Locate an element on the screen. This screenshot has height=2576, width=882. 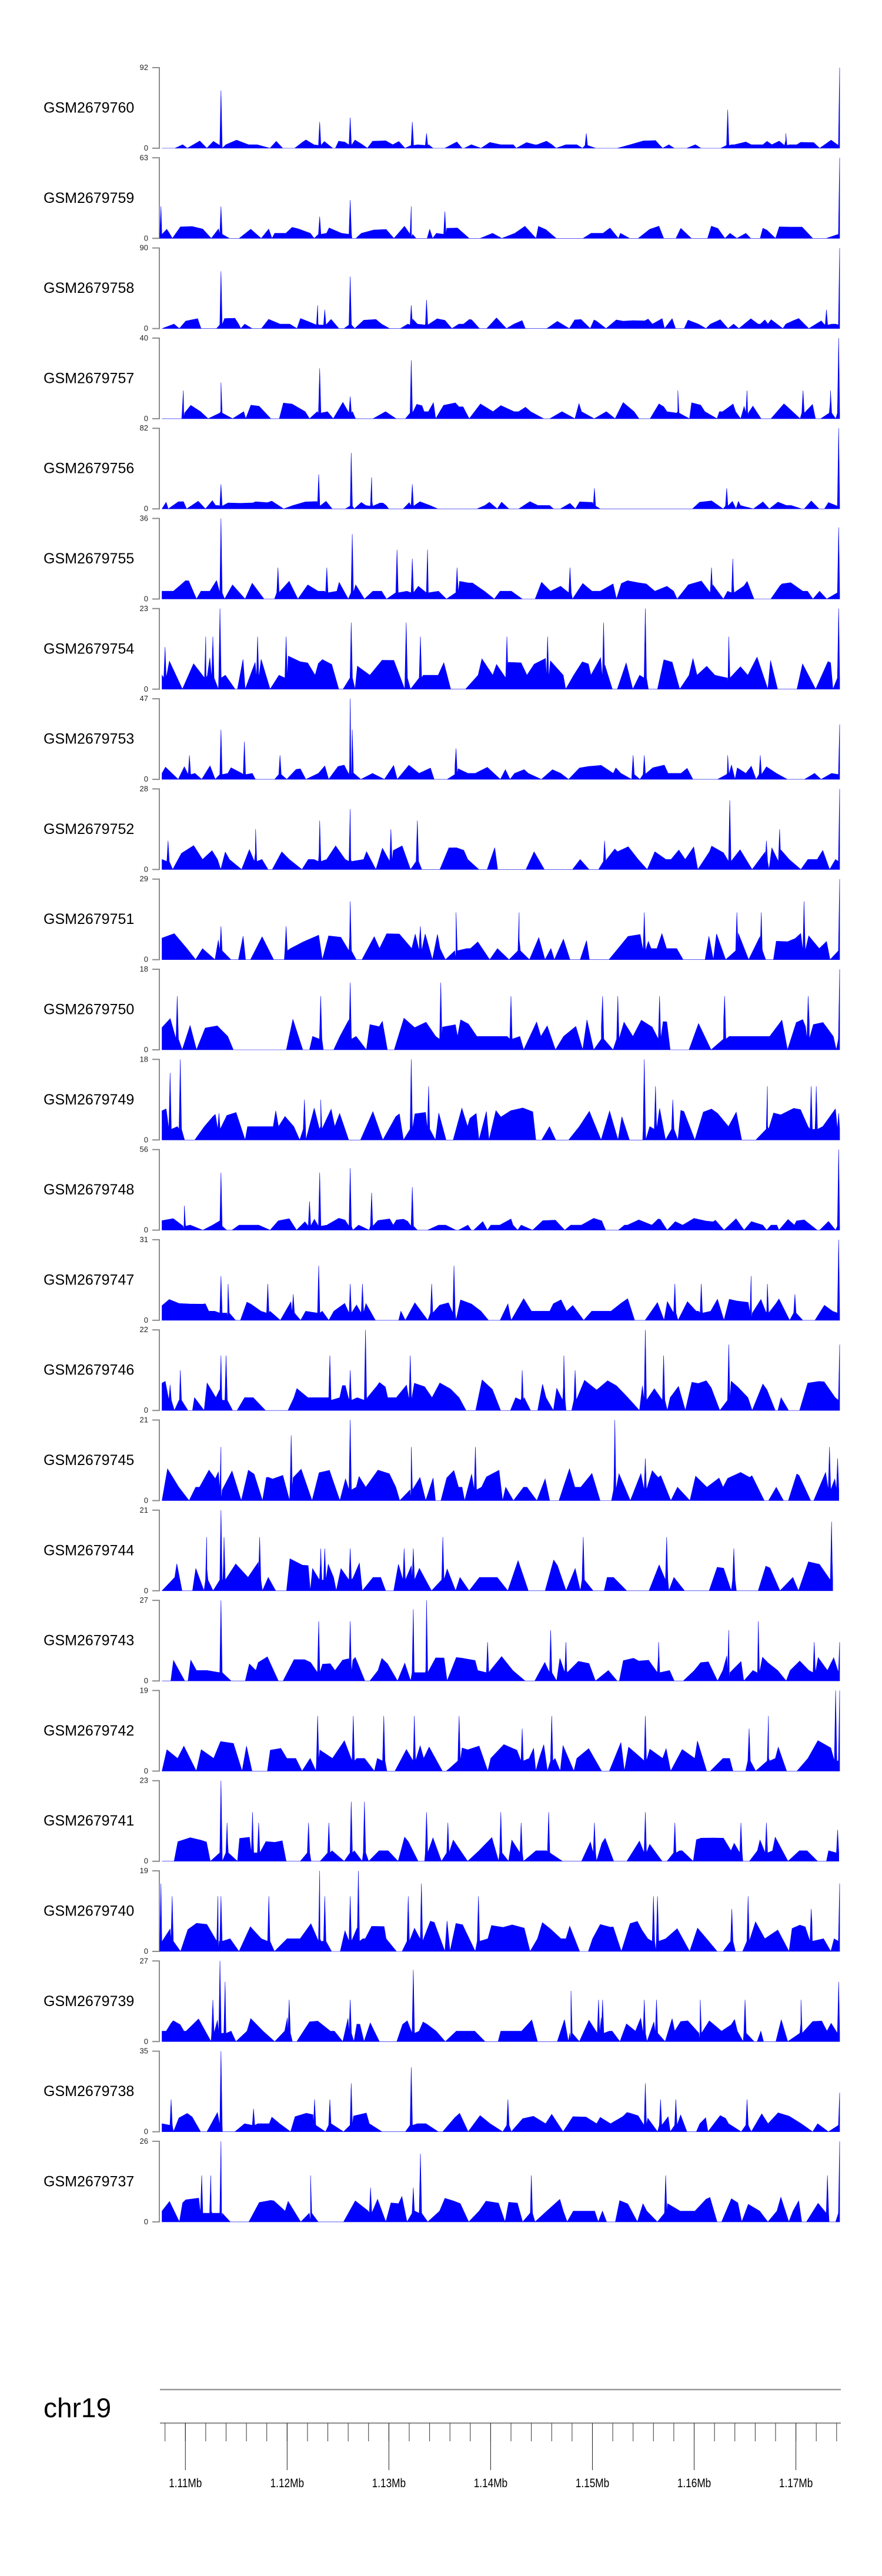
coverage-track: GSM2679743 27 0 is located at coordinates (442, 1640).